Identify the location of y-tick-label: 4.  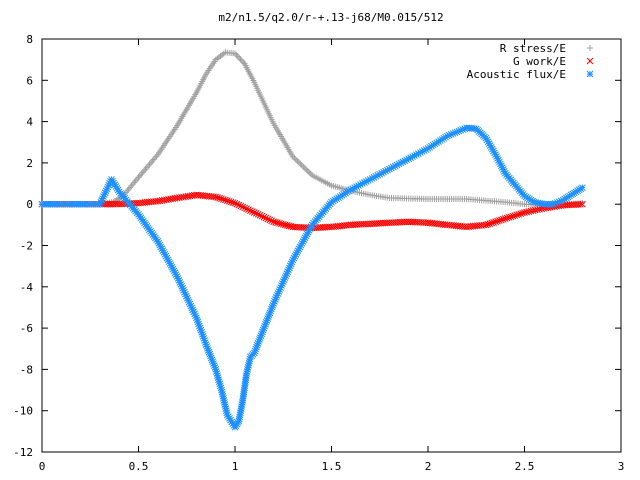
(29, 122).